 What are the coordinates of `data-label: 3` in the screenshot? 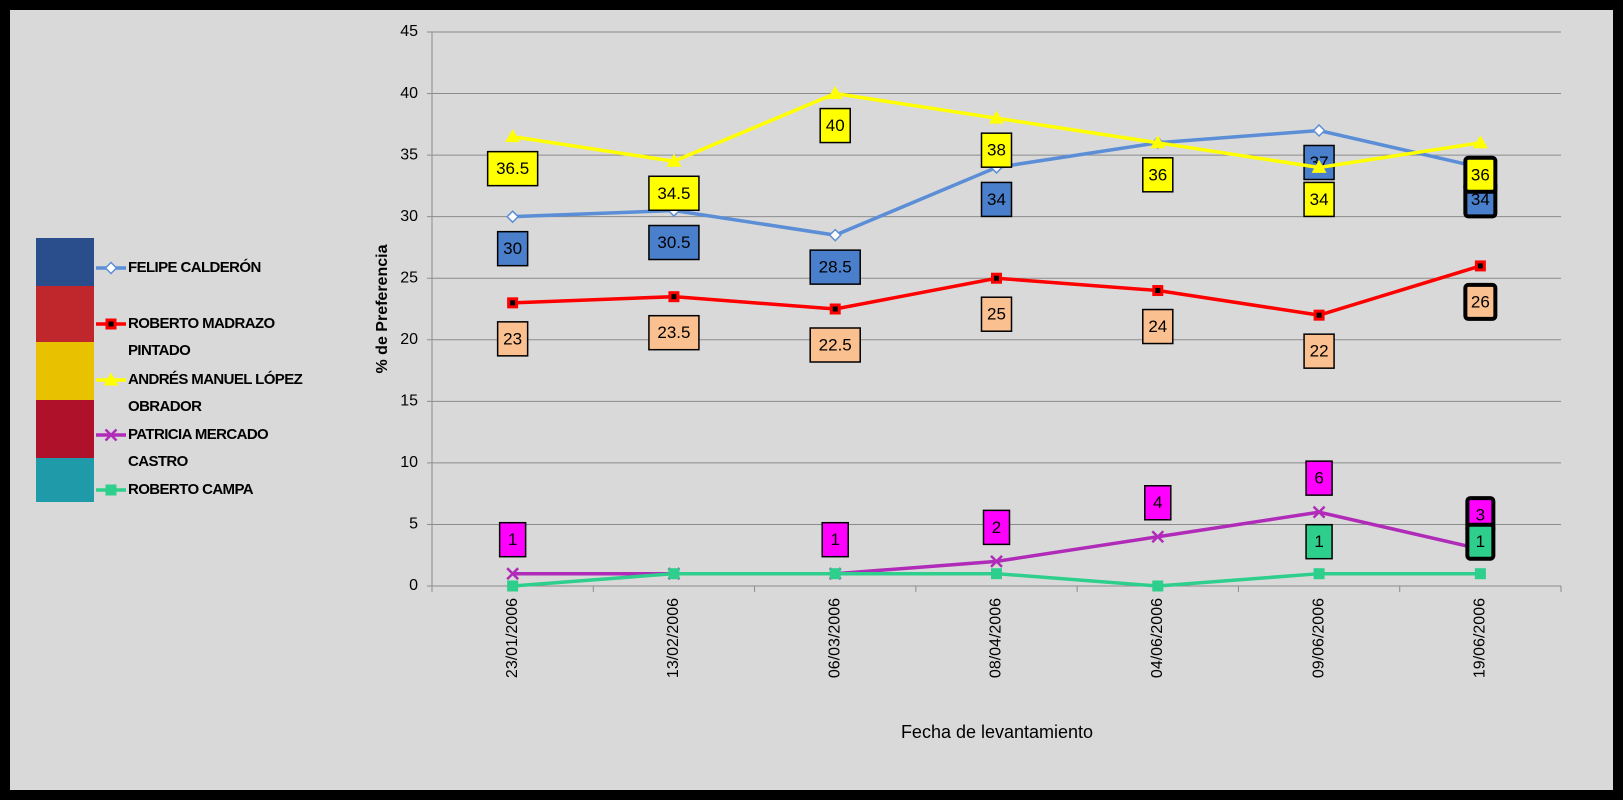 It's located at (1480, 515).